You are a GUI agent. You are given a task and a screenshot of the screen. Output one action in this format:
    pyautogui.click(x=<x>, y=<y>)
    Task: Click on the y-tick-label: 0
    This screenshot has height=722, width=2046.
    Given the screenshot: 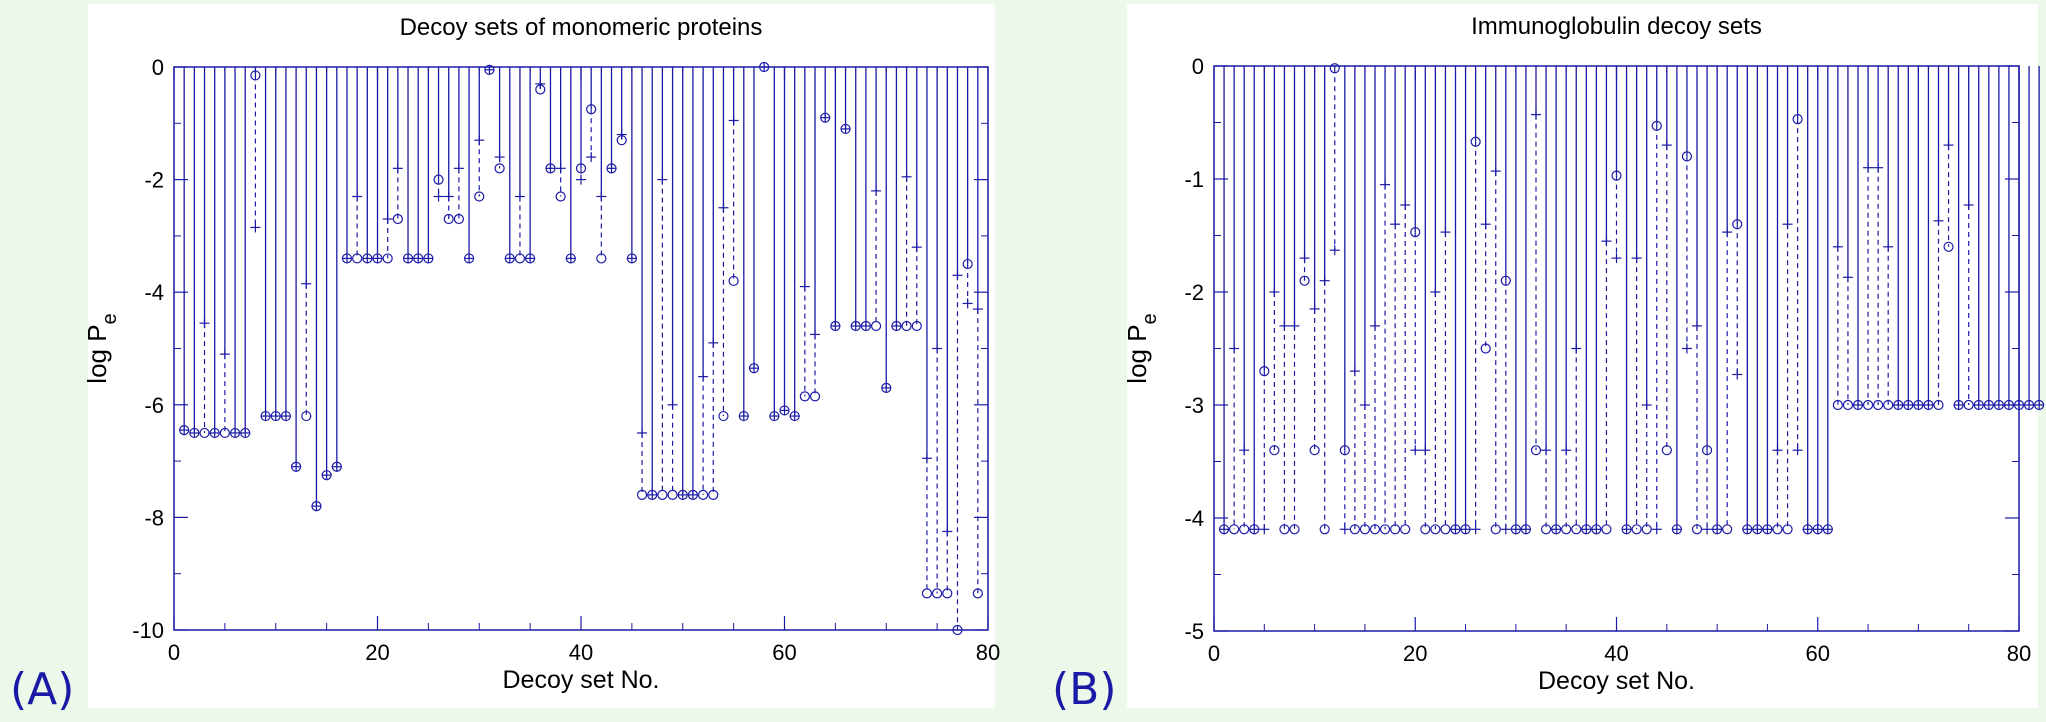 What is the action you would take?
    pyautogui.click(x=158, y=67)
    